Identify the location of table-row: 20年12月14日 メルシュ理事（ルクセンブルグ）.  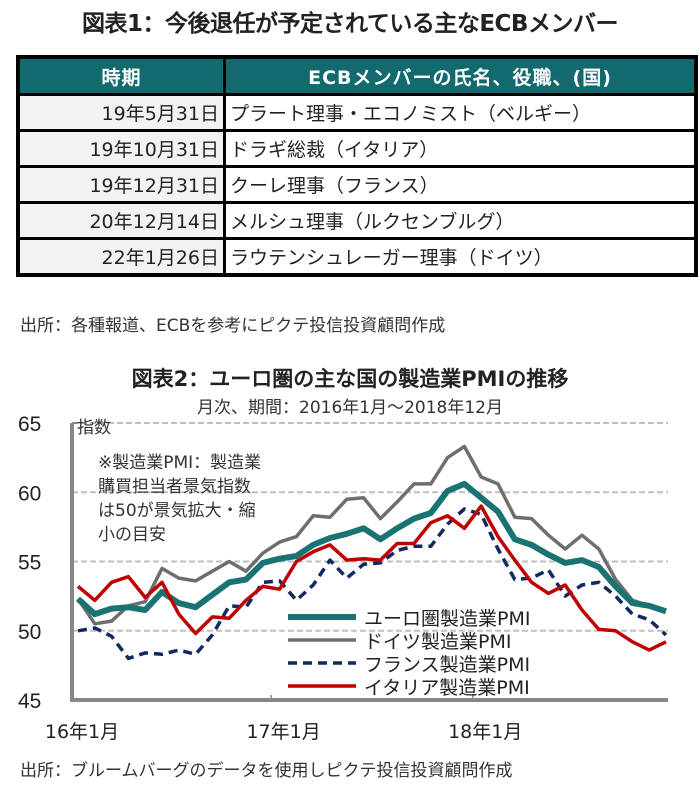
(357, 220).